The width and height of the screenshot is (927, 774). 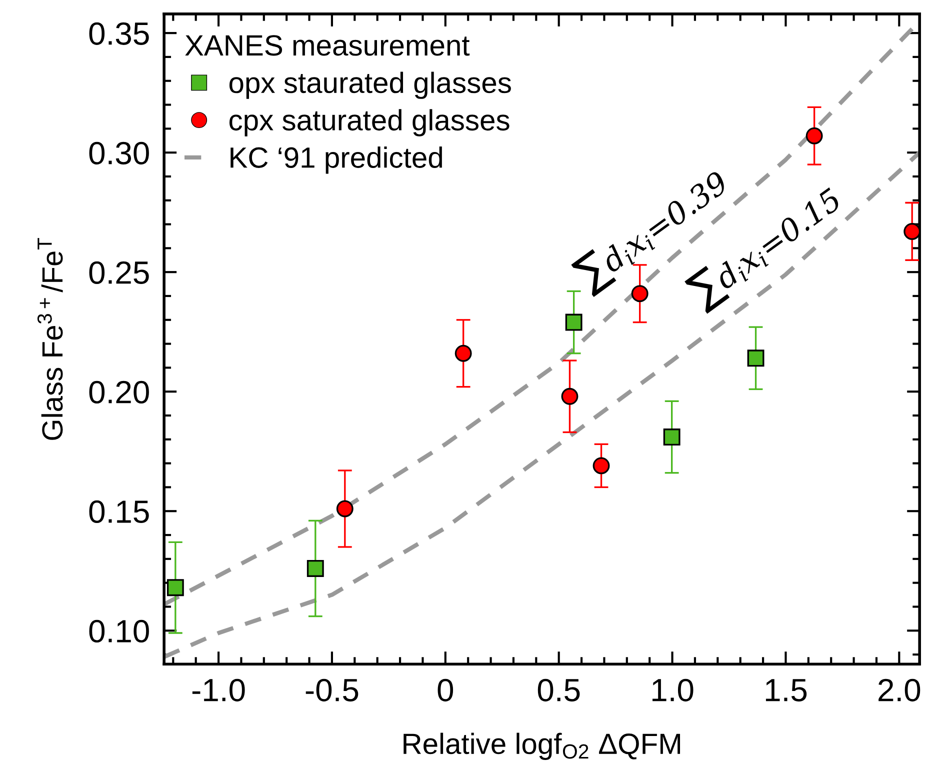 I want to click on y-tick-label: 0.30, so click(x=119, y=153).